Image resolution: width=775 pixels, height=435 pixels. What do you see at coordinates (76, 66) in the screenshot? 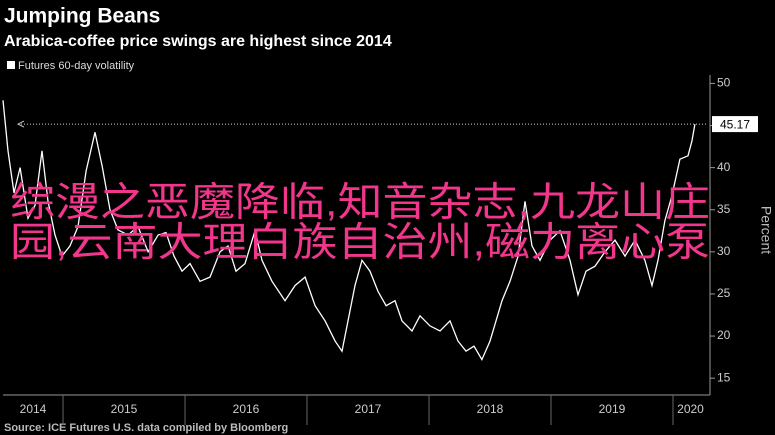
I see `legend-label: Futures 60-day volatility` at bounding box center [76, 66].